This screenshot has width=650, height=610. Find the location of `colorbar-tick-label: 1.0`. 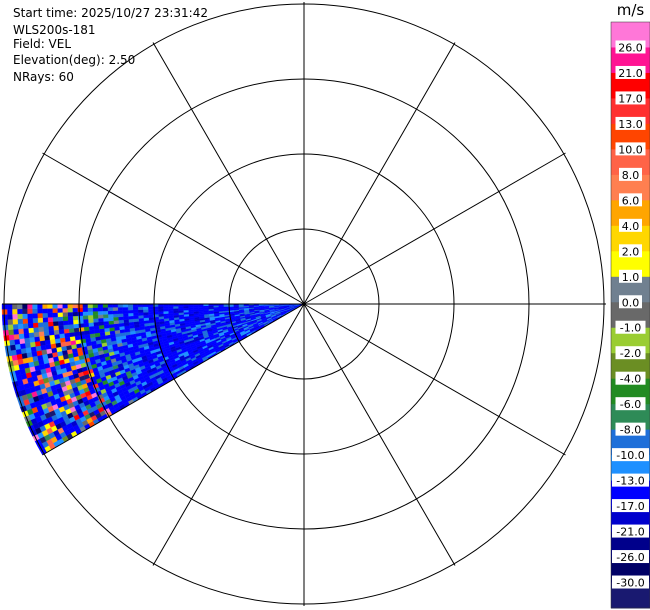

colorbar-tick-label: 1.0 is located at coordinates (631, 277).